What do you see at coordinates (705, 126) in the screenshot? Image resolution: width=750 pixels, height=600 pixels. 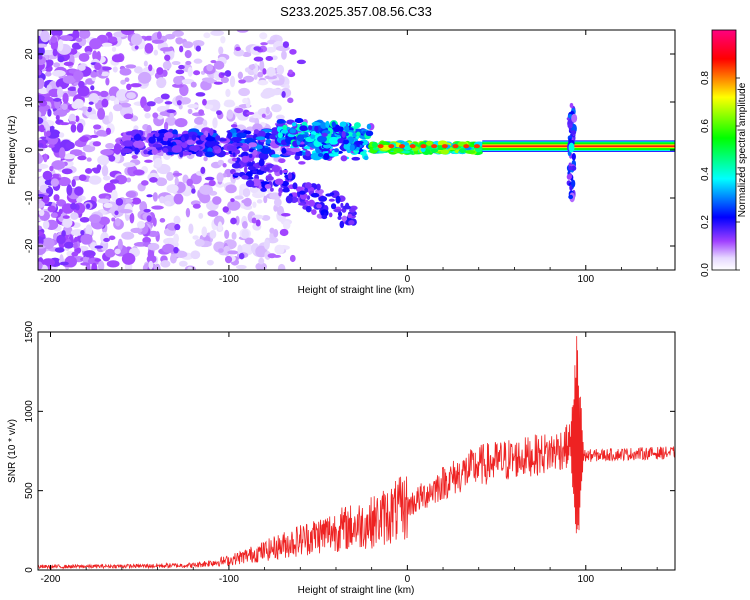 I see `colorbar-tick-label: 0.6` at bounding box center [705, 126].